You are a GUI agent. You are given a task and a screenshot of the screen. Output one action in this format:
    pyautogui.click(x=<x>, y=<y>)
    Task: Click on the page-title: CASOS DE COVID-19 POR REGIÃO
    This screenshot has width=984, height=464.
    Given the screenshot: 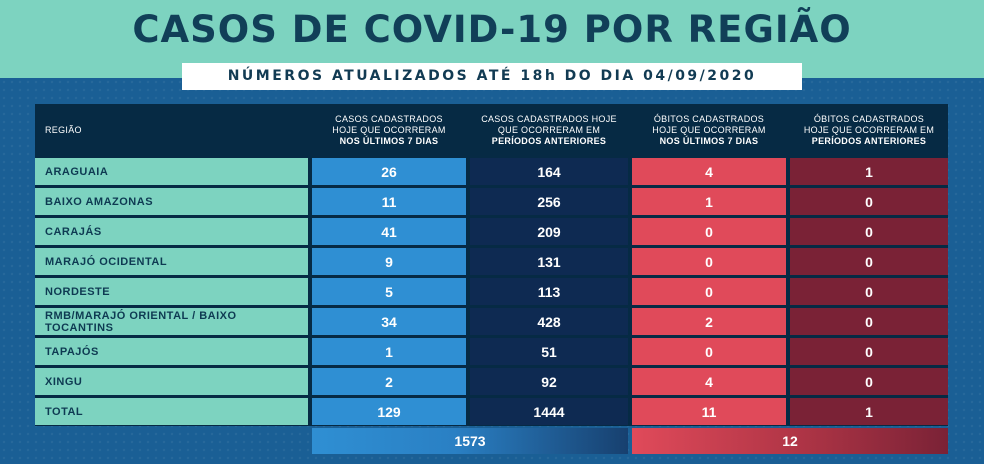 What is the action you would take?
    pyautogui.click(x=492, y=29)
    